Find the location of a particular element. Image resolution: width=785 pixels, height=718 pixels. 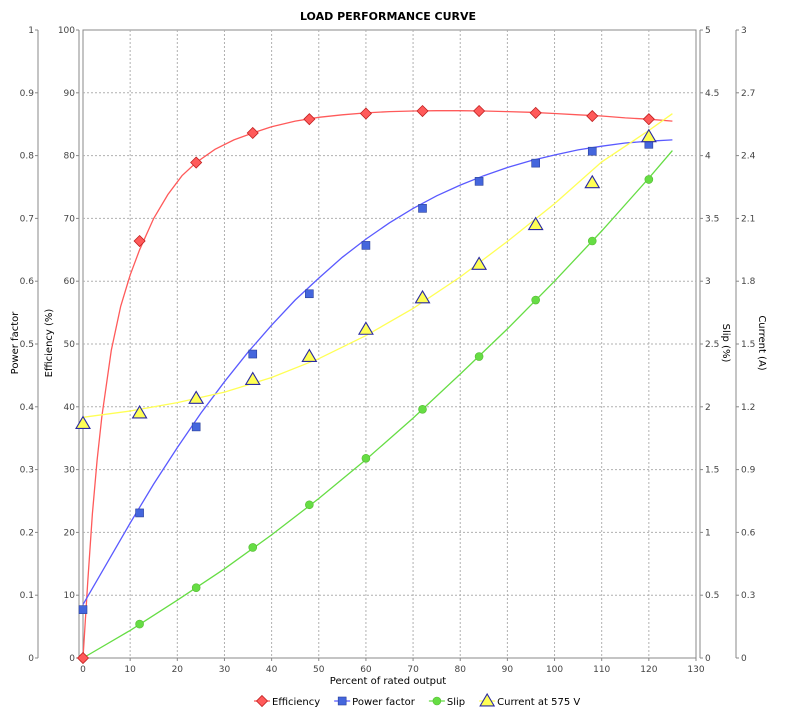

slip-tick-label: 0 is located at coordinates (708, 659).